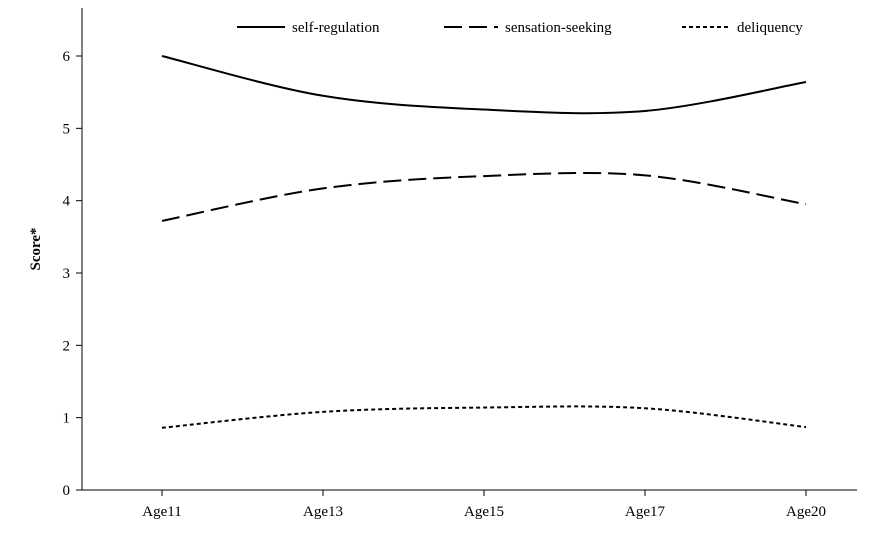 The width and height of the screenshot is (878, 551). Describe the element at coordinates (806, 512) in the screenshot. I see `x-tick-label: Age20` at that location.